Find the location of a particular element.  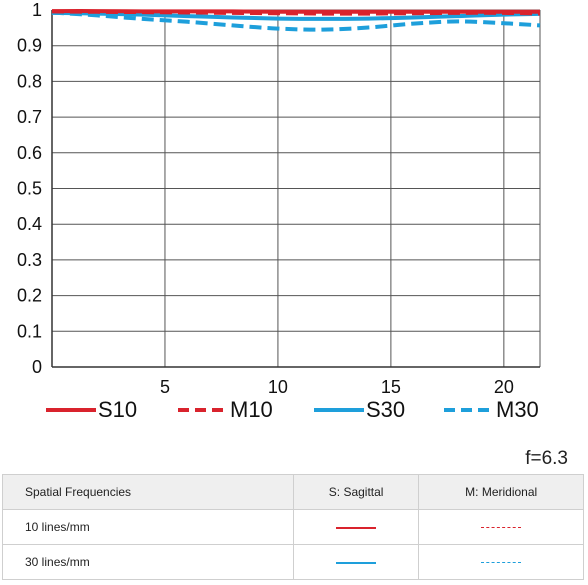

row-label: 10 lines/mm is located at coordinates (148, 527).